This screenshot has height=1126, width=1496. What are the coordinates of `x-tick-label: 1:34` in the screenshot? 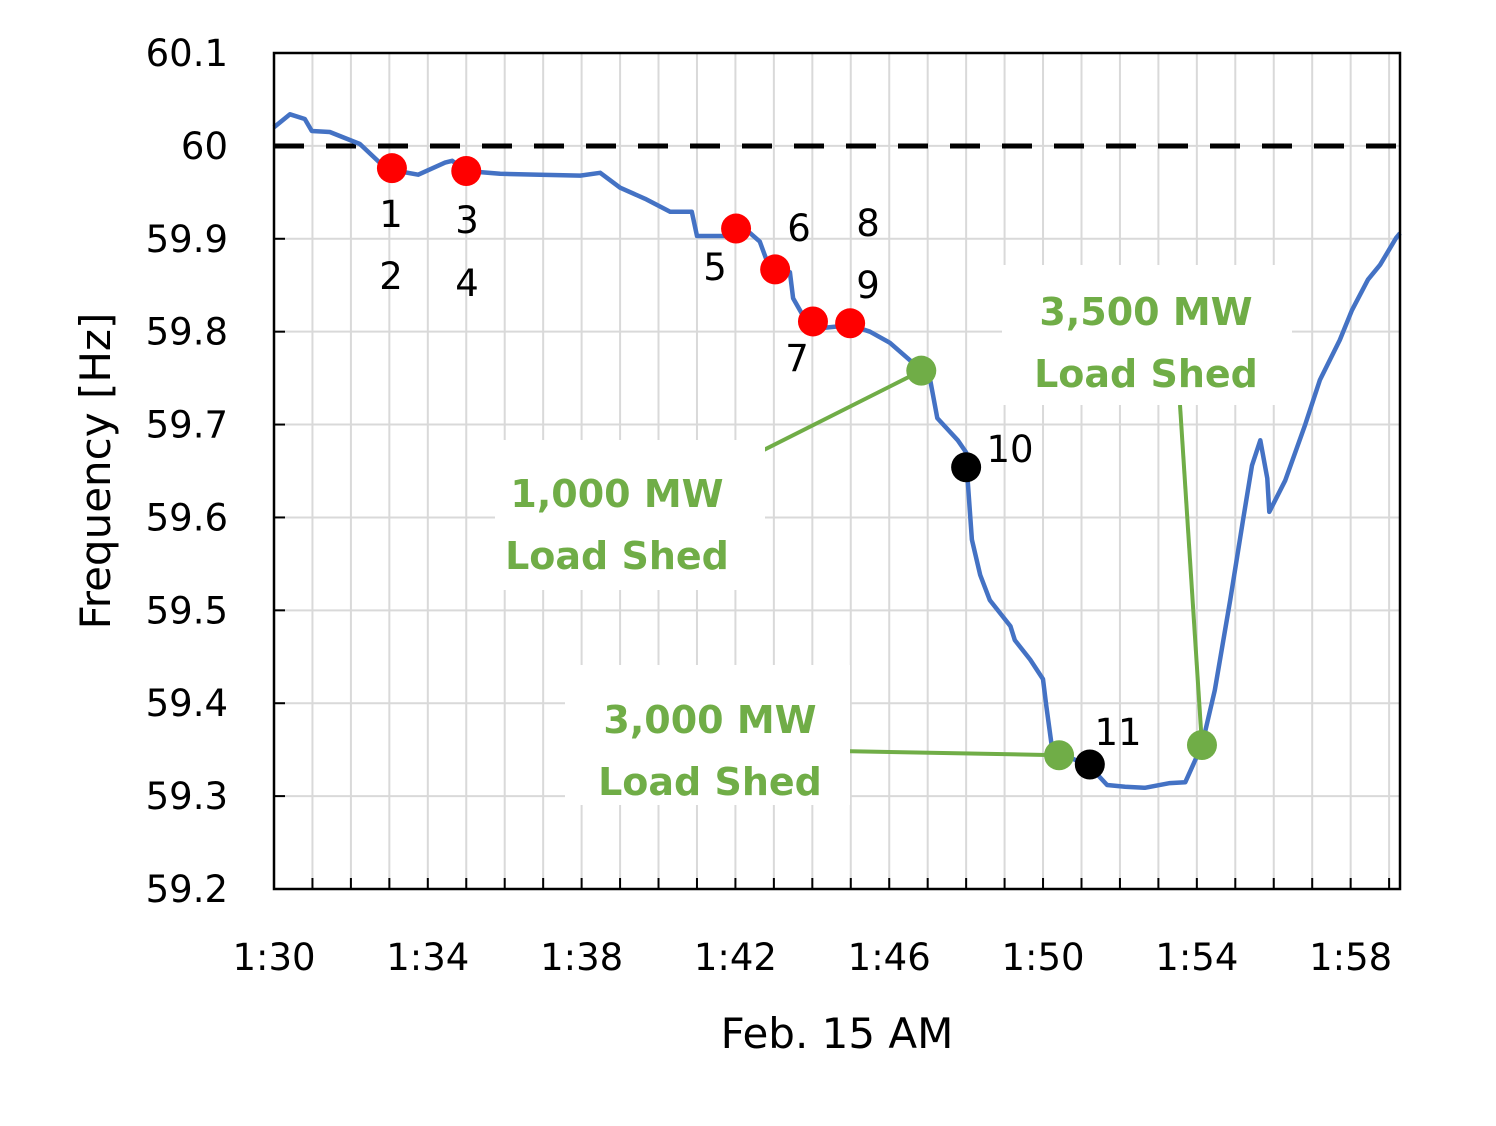 It's located at (427, 957).